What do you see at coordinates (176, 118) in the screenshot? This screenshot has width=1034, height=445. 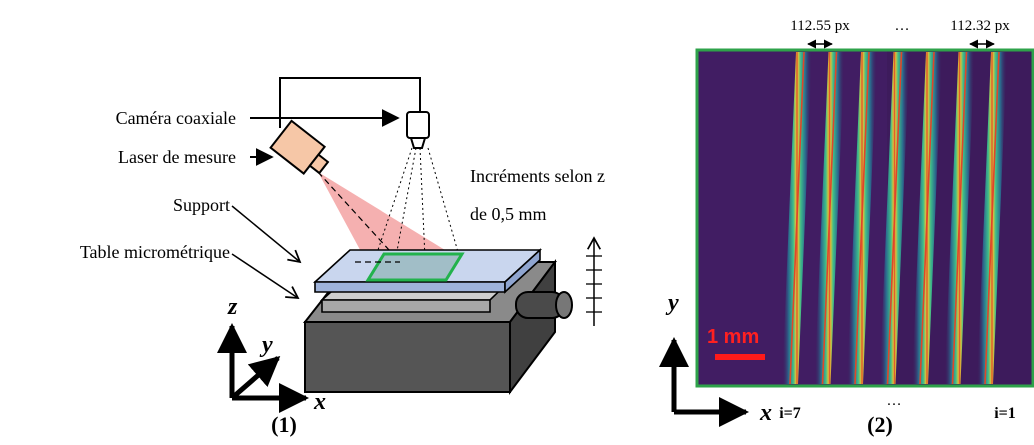 I see `camera-label: Caméra coaxiale` at bounding box center [176, 118].